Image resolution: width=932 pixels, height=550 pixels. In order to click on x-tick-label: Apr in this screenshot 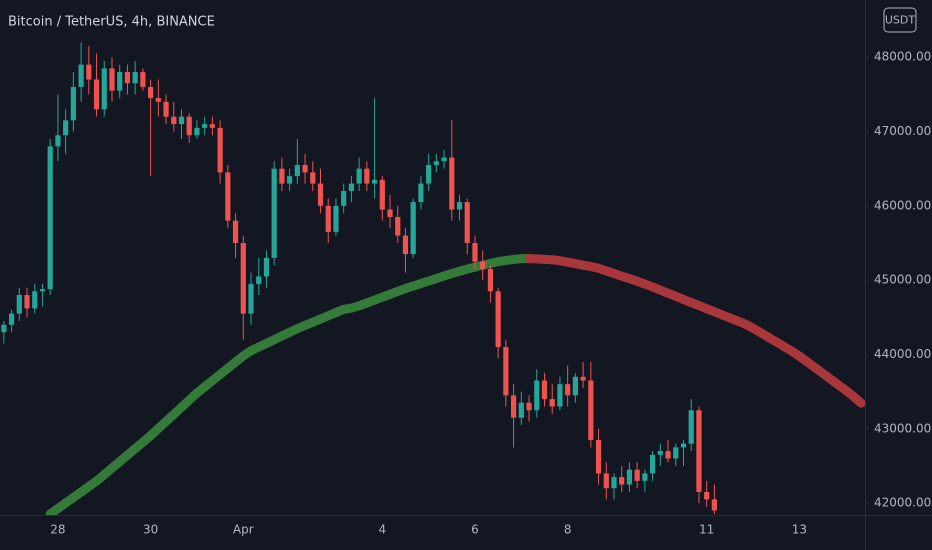, I will do `click(243, 530)`.